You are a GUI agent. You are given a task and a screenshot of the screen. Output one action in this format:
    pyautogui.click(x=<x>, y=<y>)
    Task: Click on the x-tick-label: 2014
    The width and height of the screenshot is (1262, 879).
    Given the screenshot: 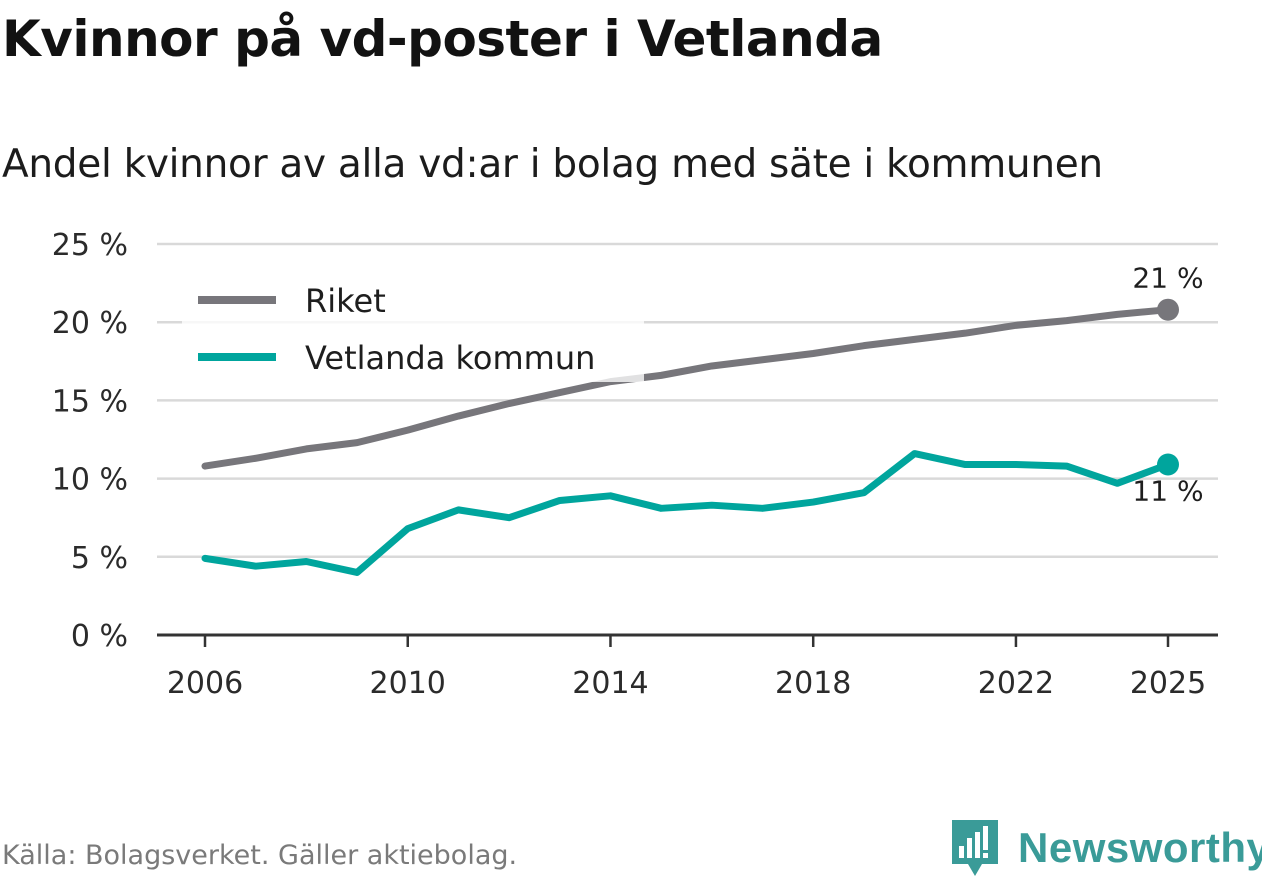 What is the action you would take?
    pyautogui.click(x=610, y=683)
    